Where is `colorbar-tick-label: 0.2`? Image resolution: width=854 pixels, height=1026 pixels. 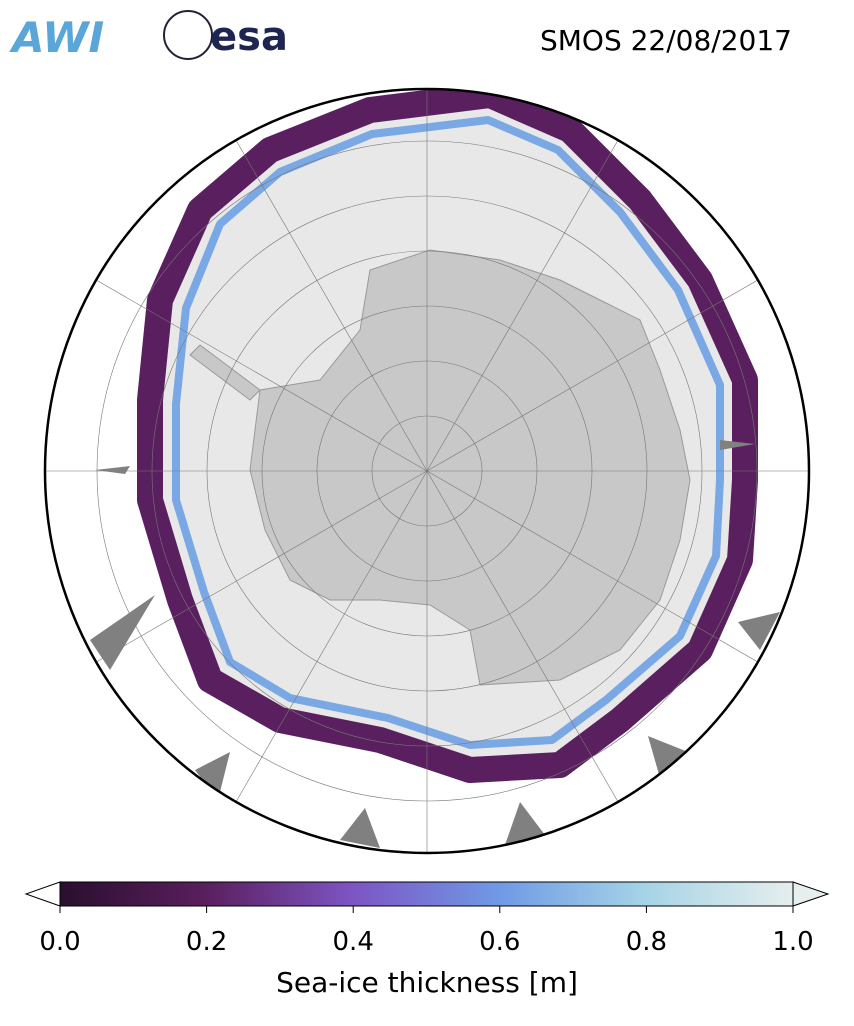 colorbar-tick-label: 0.2 is located at coordinates (206, 942).